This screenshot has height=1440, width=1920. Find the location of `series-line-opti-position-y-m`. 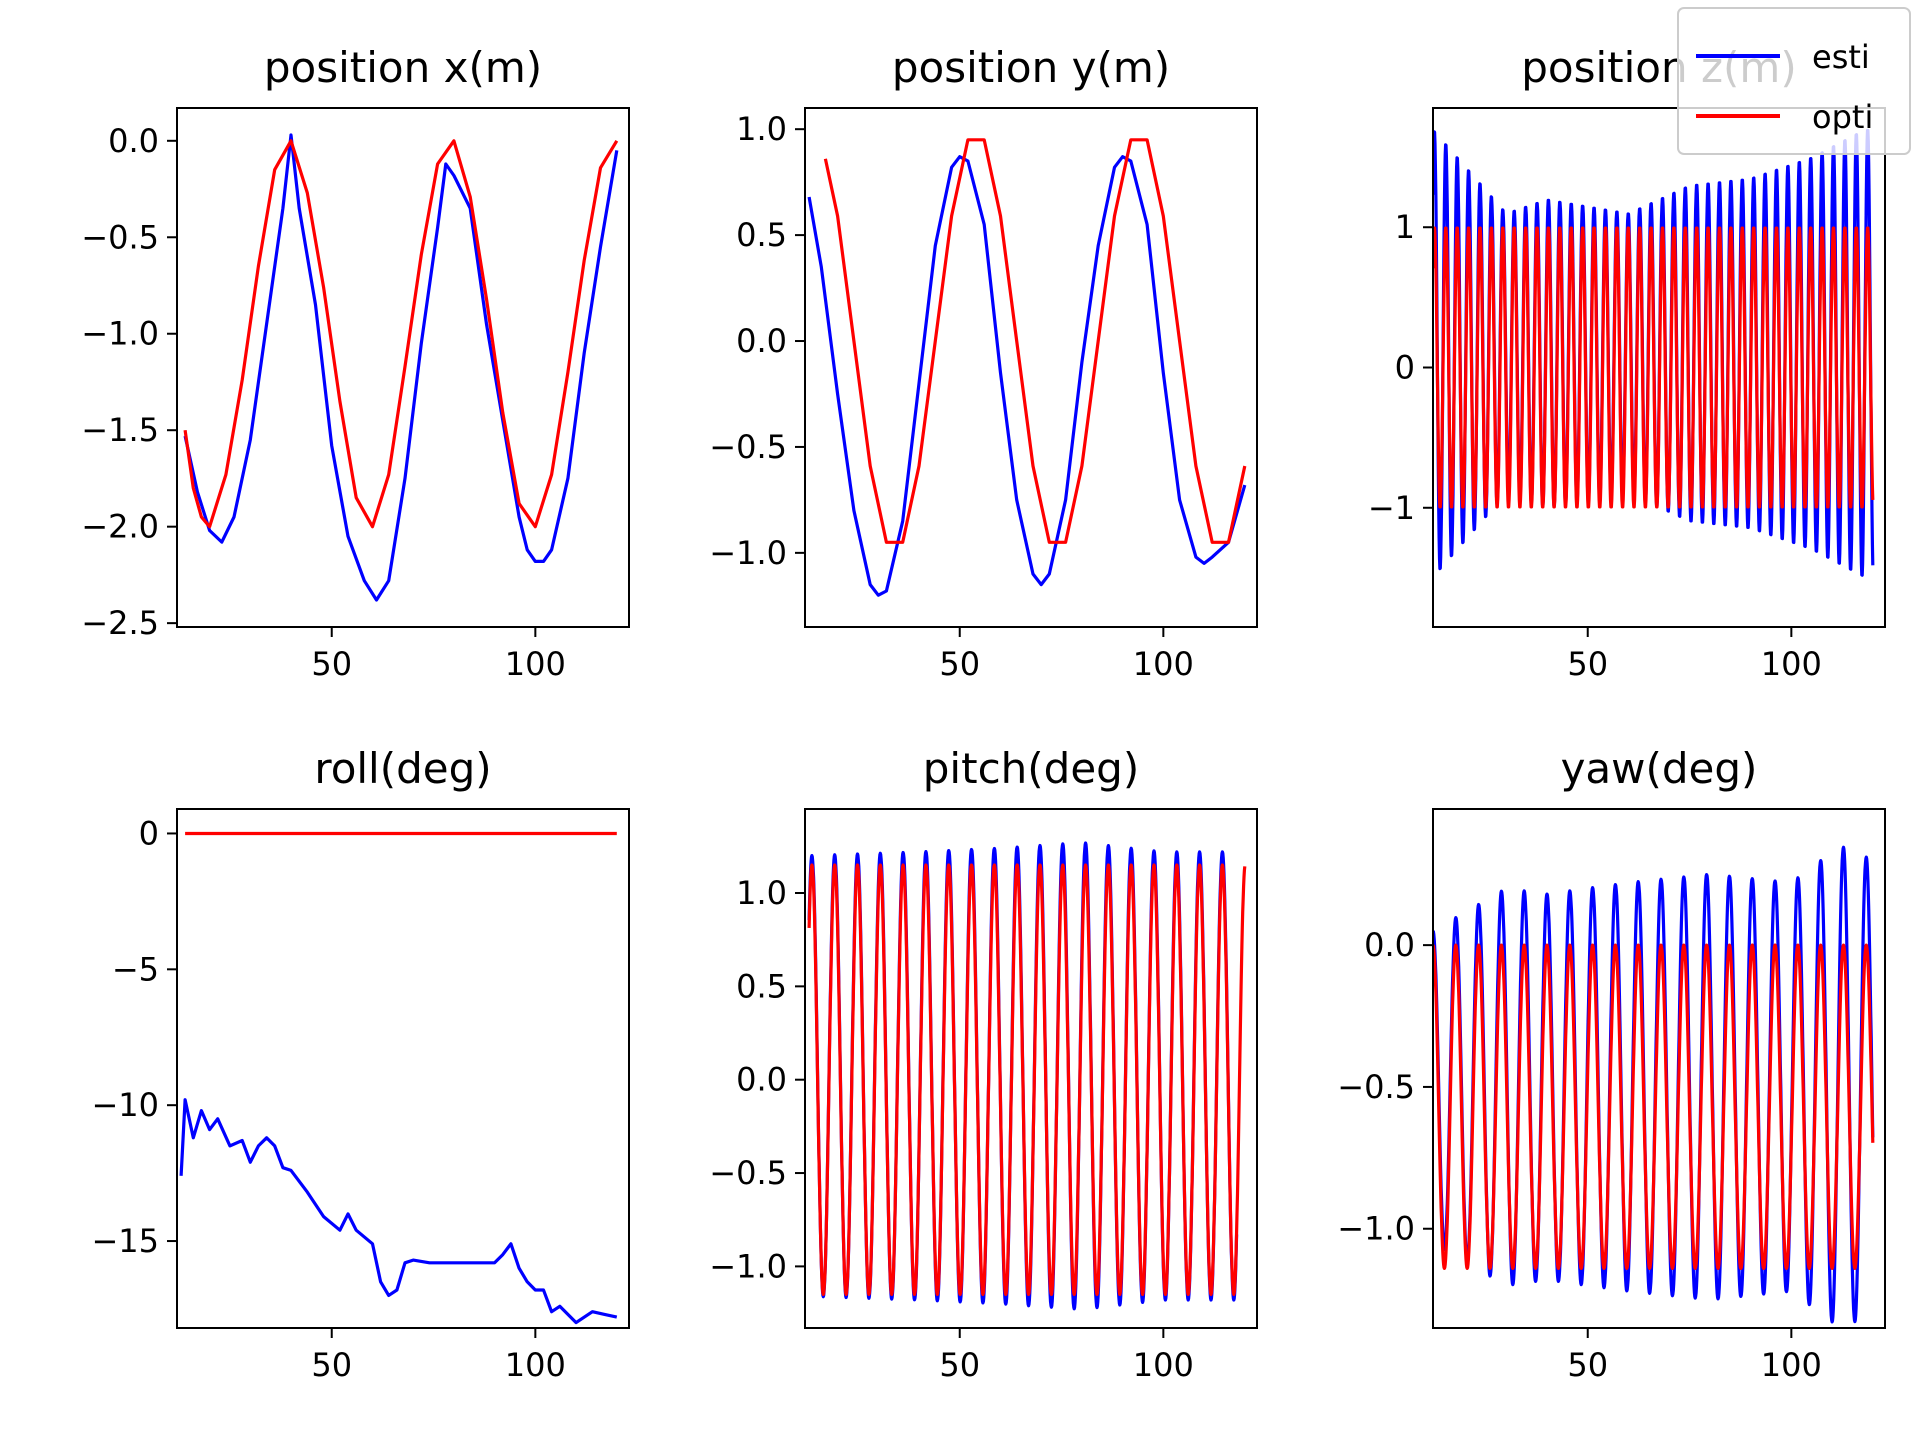

series-line-opti-position-y-m is located at coordinates (1035, 341).